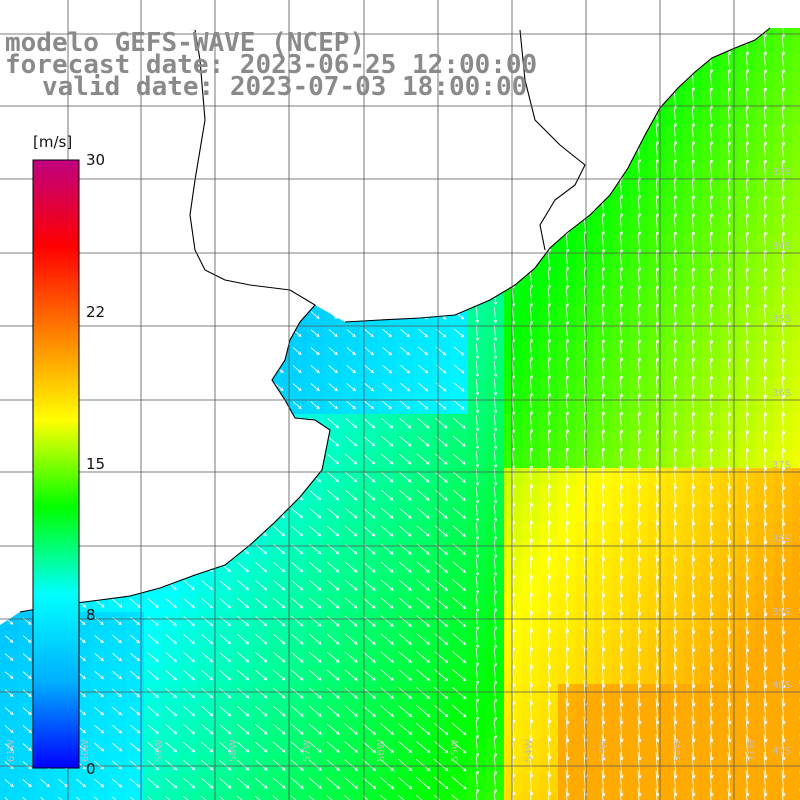  What do you see at coordinates (285, 87) in the screenshot?
I see `valid-date: valid date: 2023-07-03 18:00:00` at bounding box center [285, 87].